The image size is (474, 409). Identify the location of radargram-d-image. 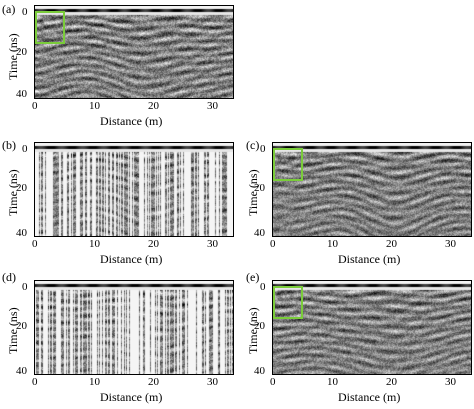
(134, 327).